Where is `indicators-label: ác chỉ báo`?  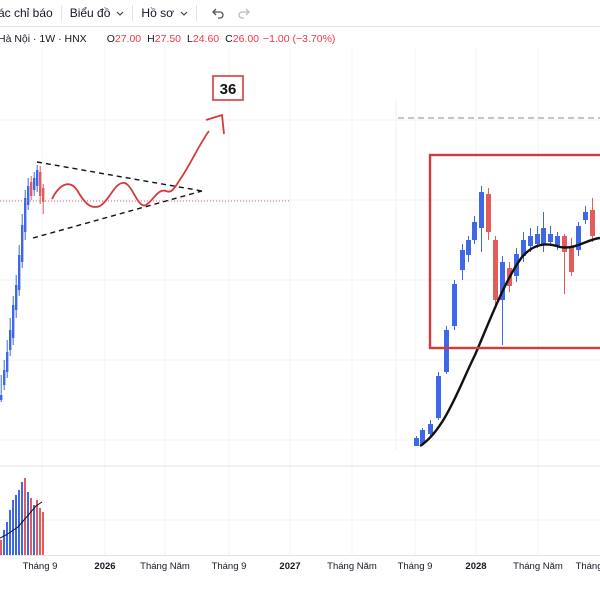 indicators-label: ác chỉ báo is located at coordinates (26, 13).